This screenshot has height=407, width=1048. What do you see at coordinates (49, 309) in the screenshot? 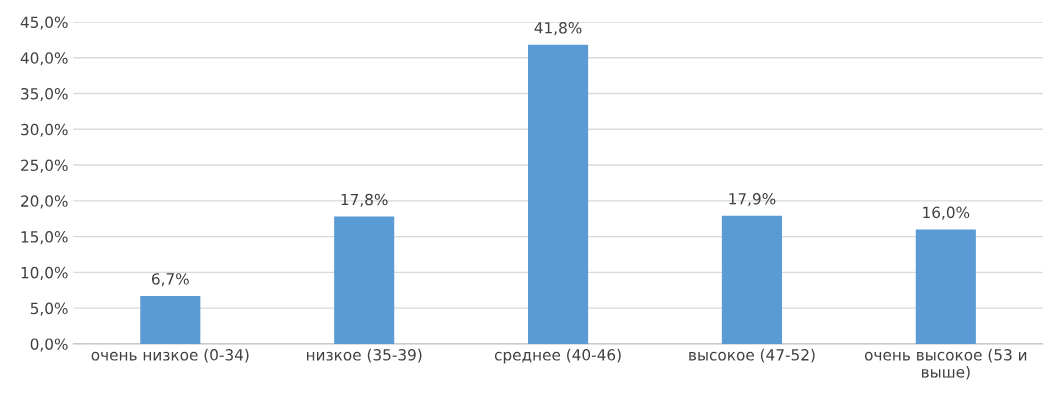
I see `y-tick-label: 5,0%` at bounding box center [49, 309].